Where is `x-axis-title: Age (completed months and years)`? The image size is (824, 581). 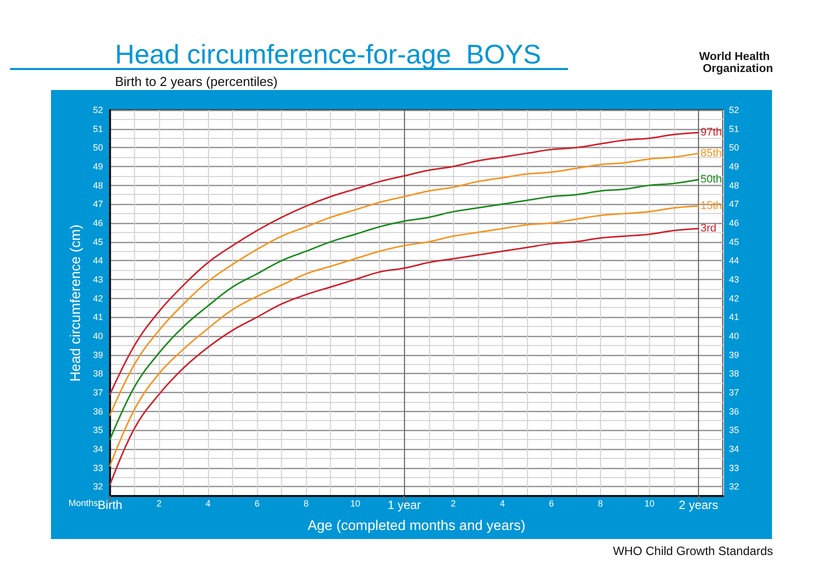 x-axis-title: Age (completed months and years) is located at coordinates (417, 525).